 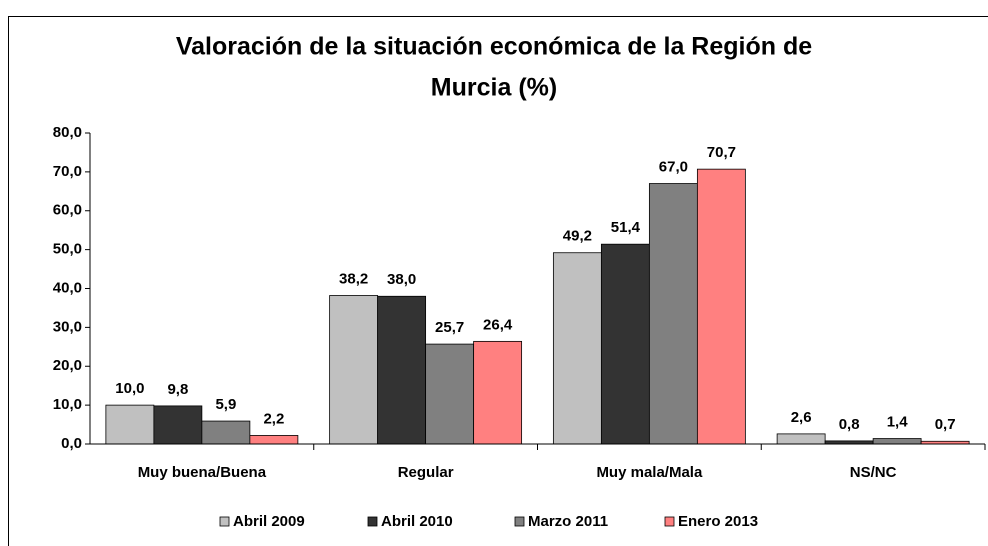 I want to click on data-label: 70,7, so click(x=721, y=152).